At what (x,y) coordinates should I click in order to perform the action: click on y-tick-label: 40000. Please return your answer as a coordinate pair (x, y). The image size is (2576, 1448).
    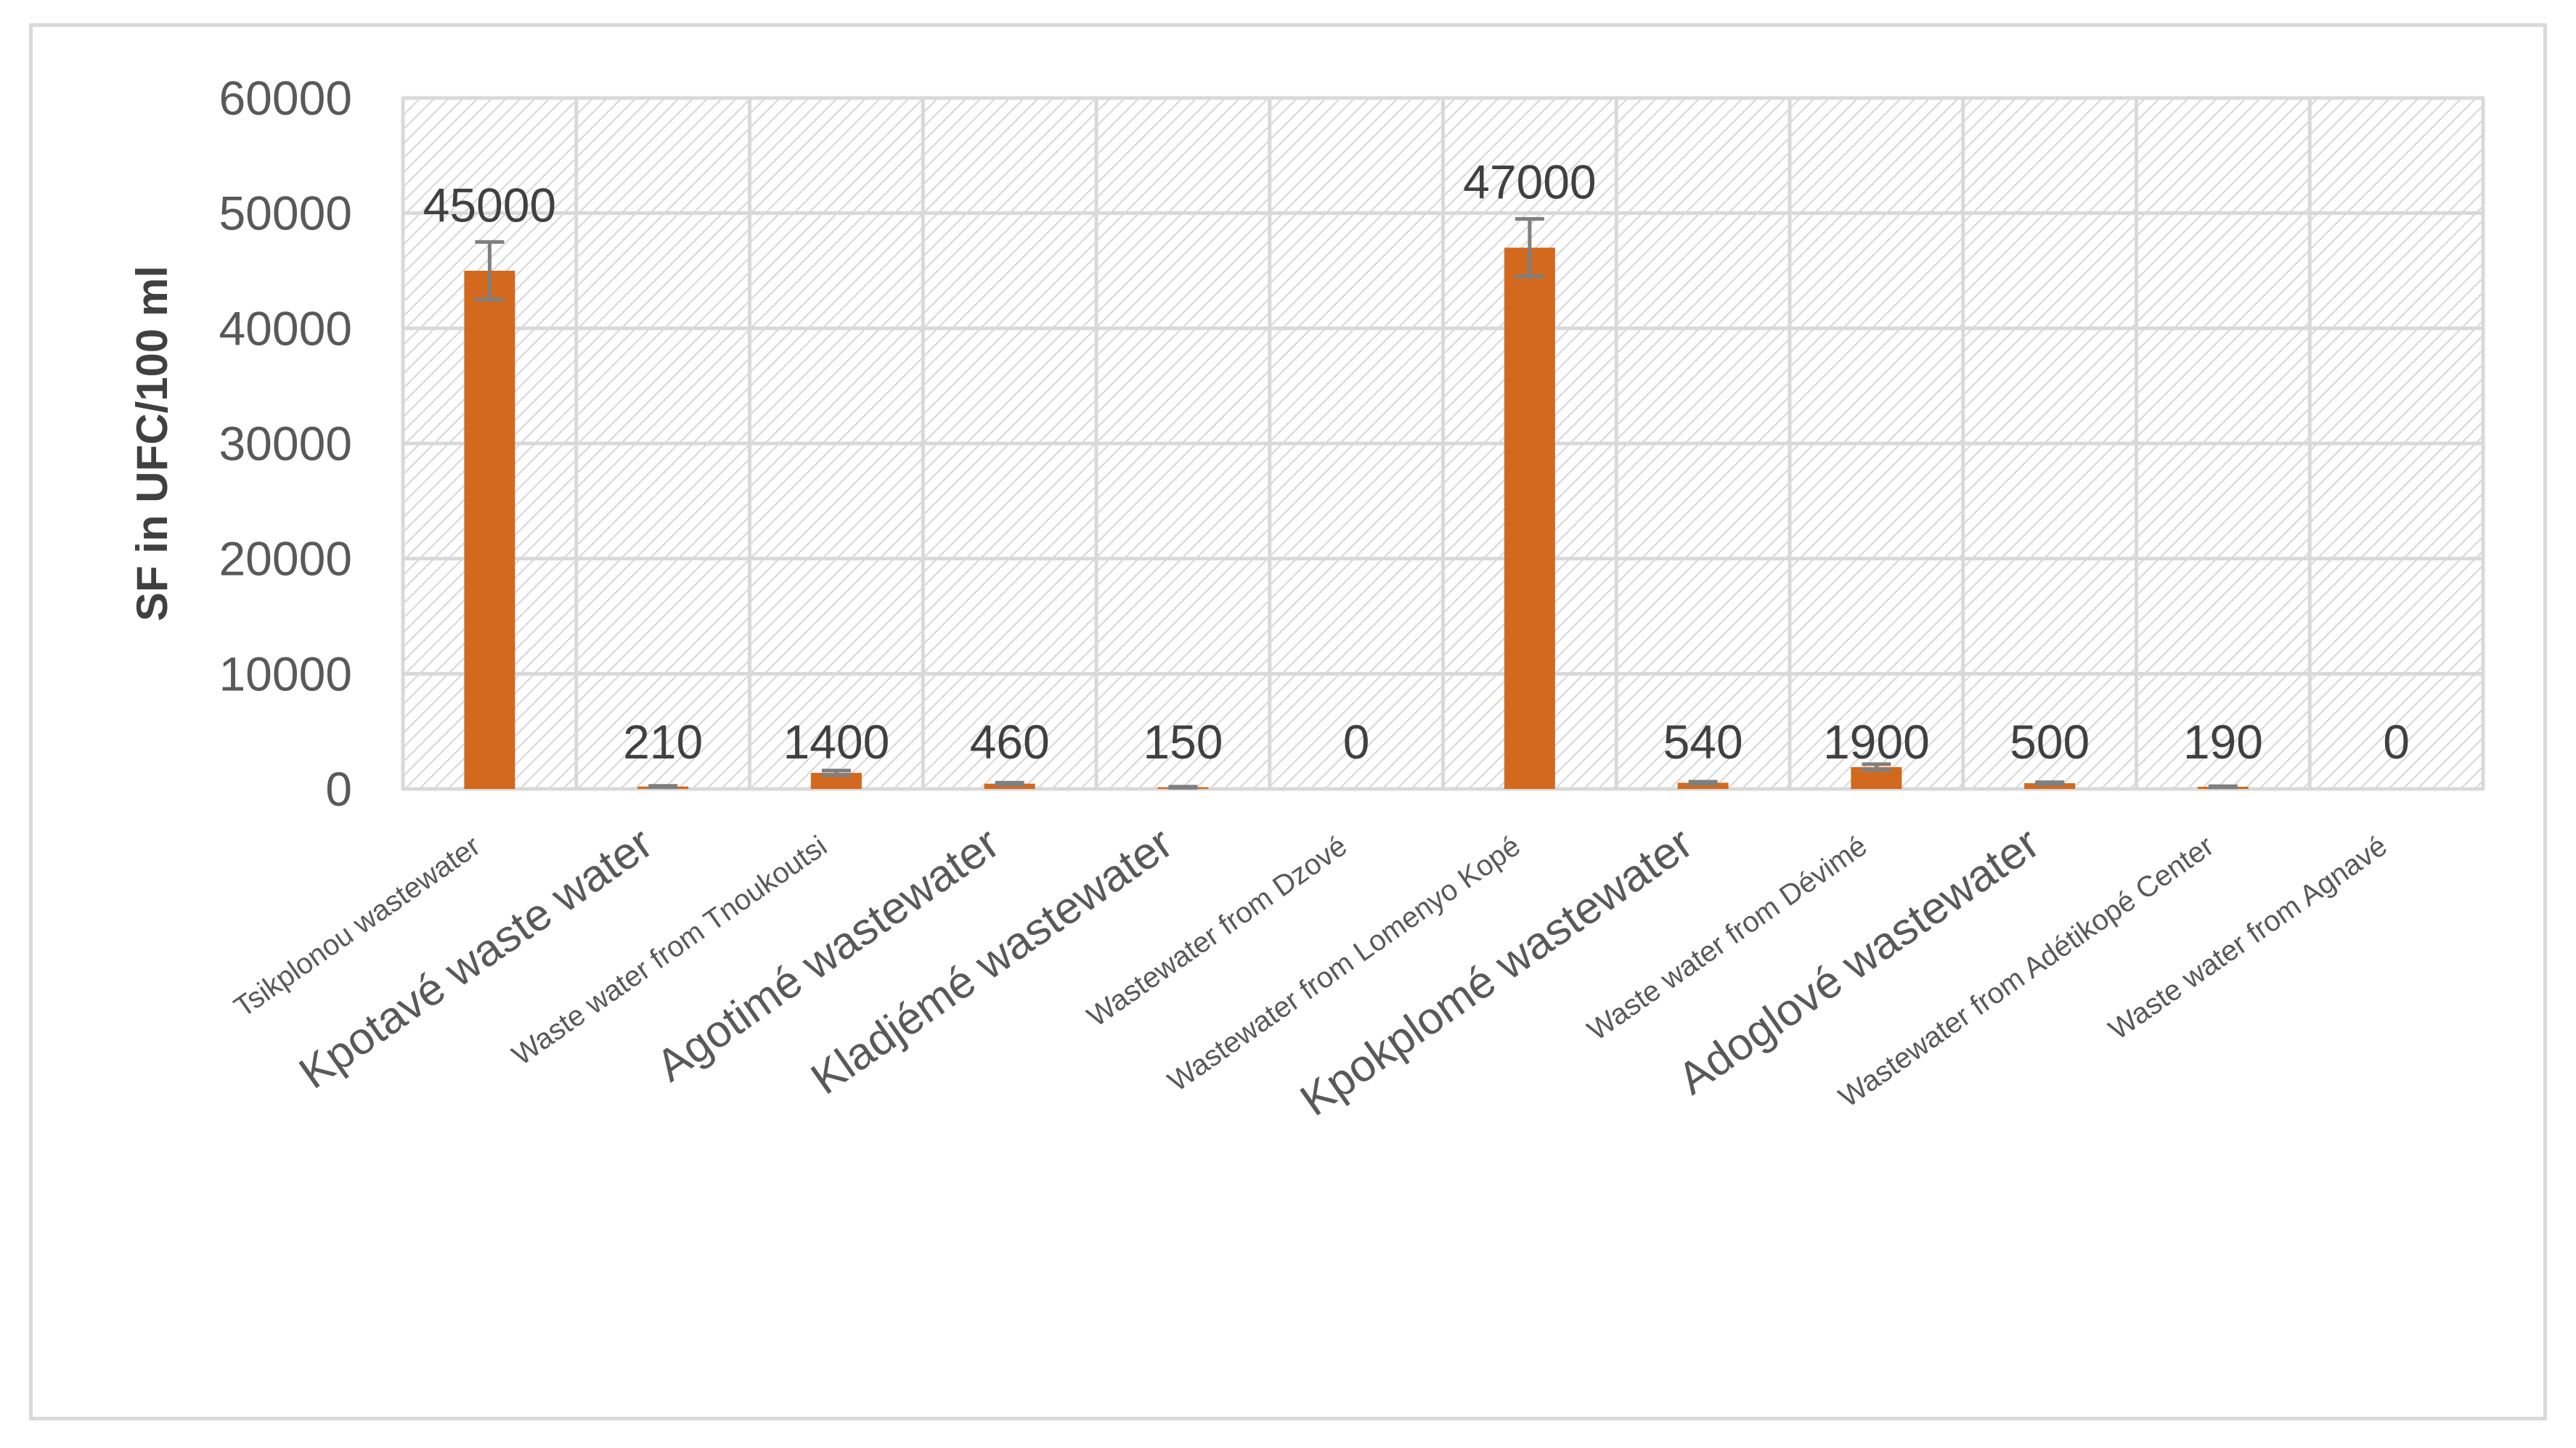
    Looking at the image, I should click on (285, 328).